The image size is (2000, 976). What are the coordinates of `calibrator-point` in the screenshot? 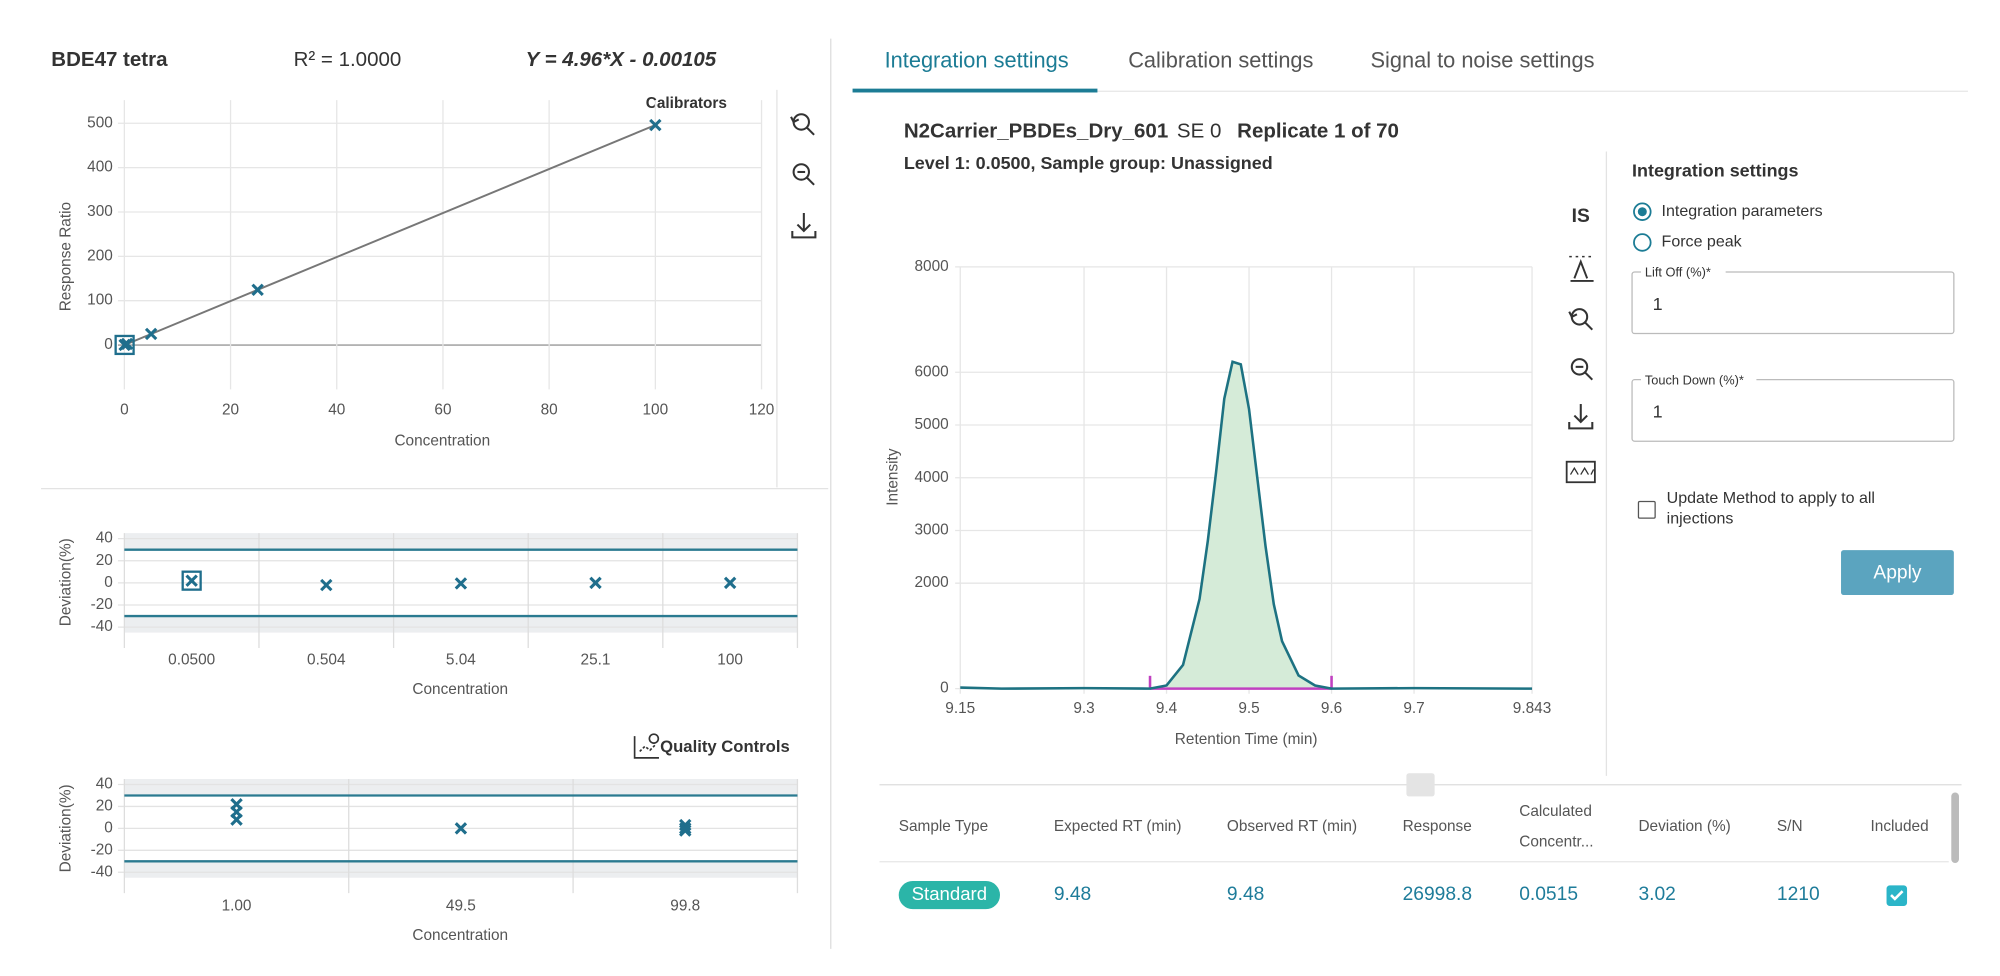 It's located at (151, 334).